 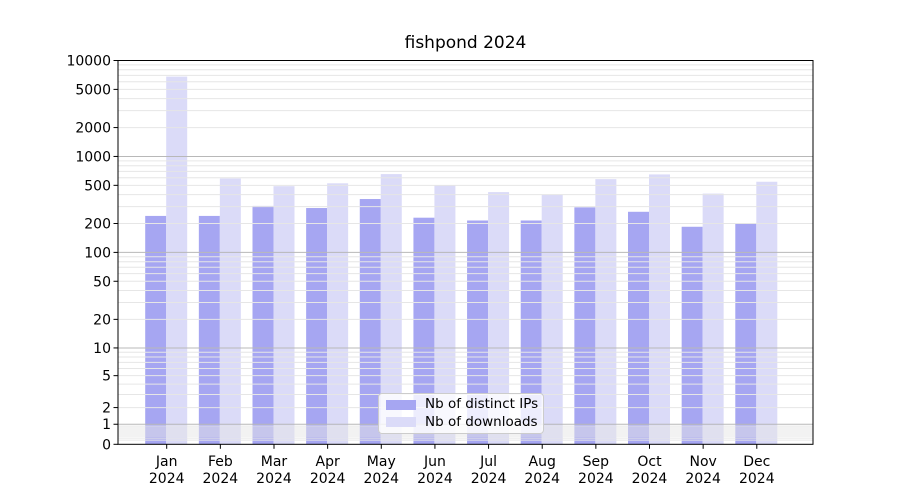 I want to click on x-tick-label-month: Sep, so click(x=596, y=462).